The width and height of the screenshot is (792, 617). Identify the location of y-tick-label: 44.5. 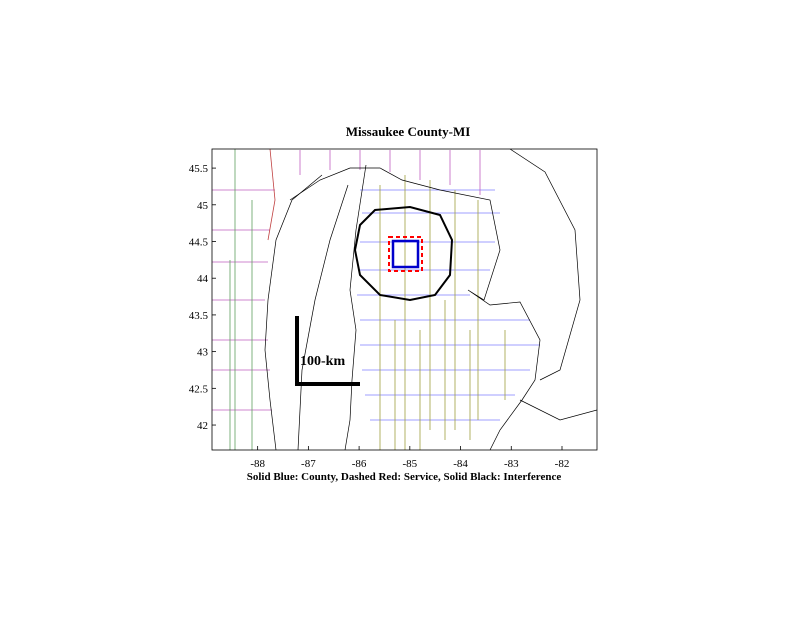
(199, 243).